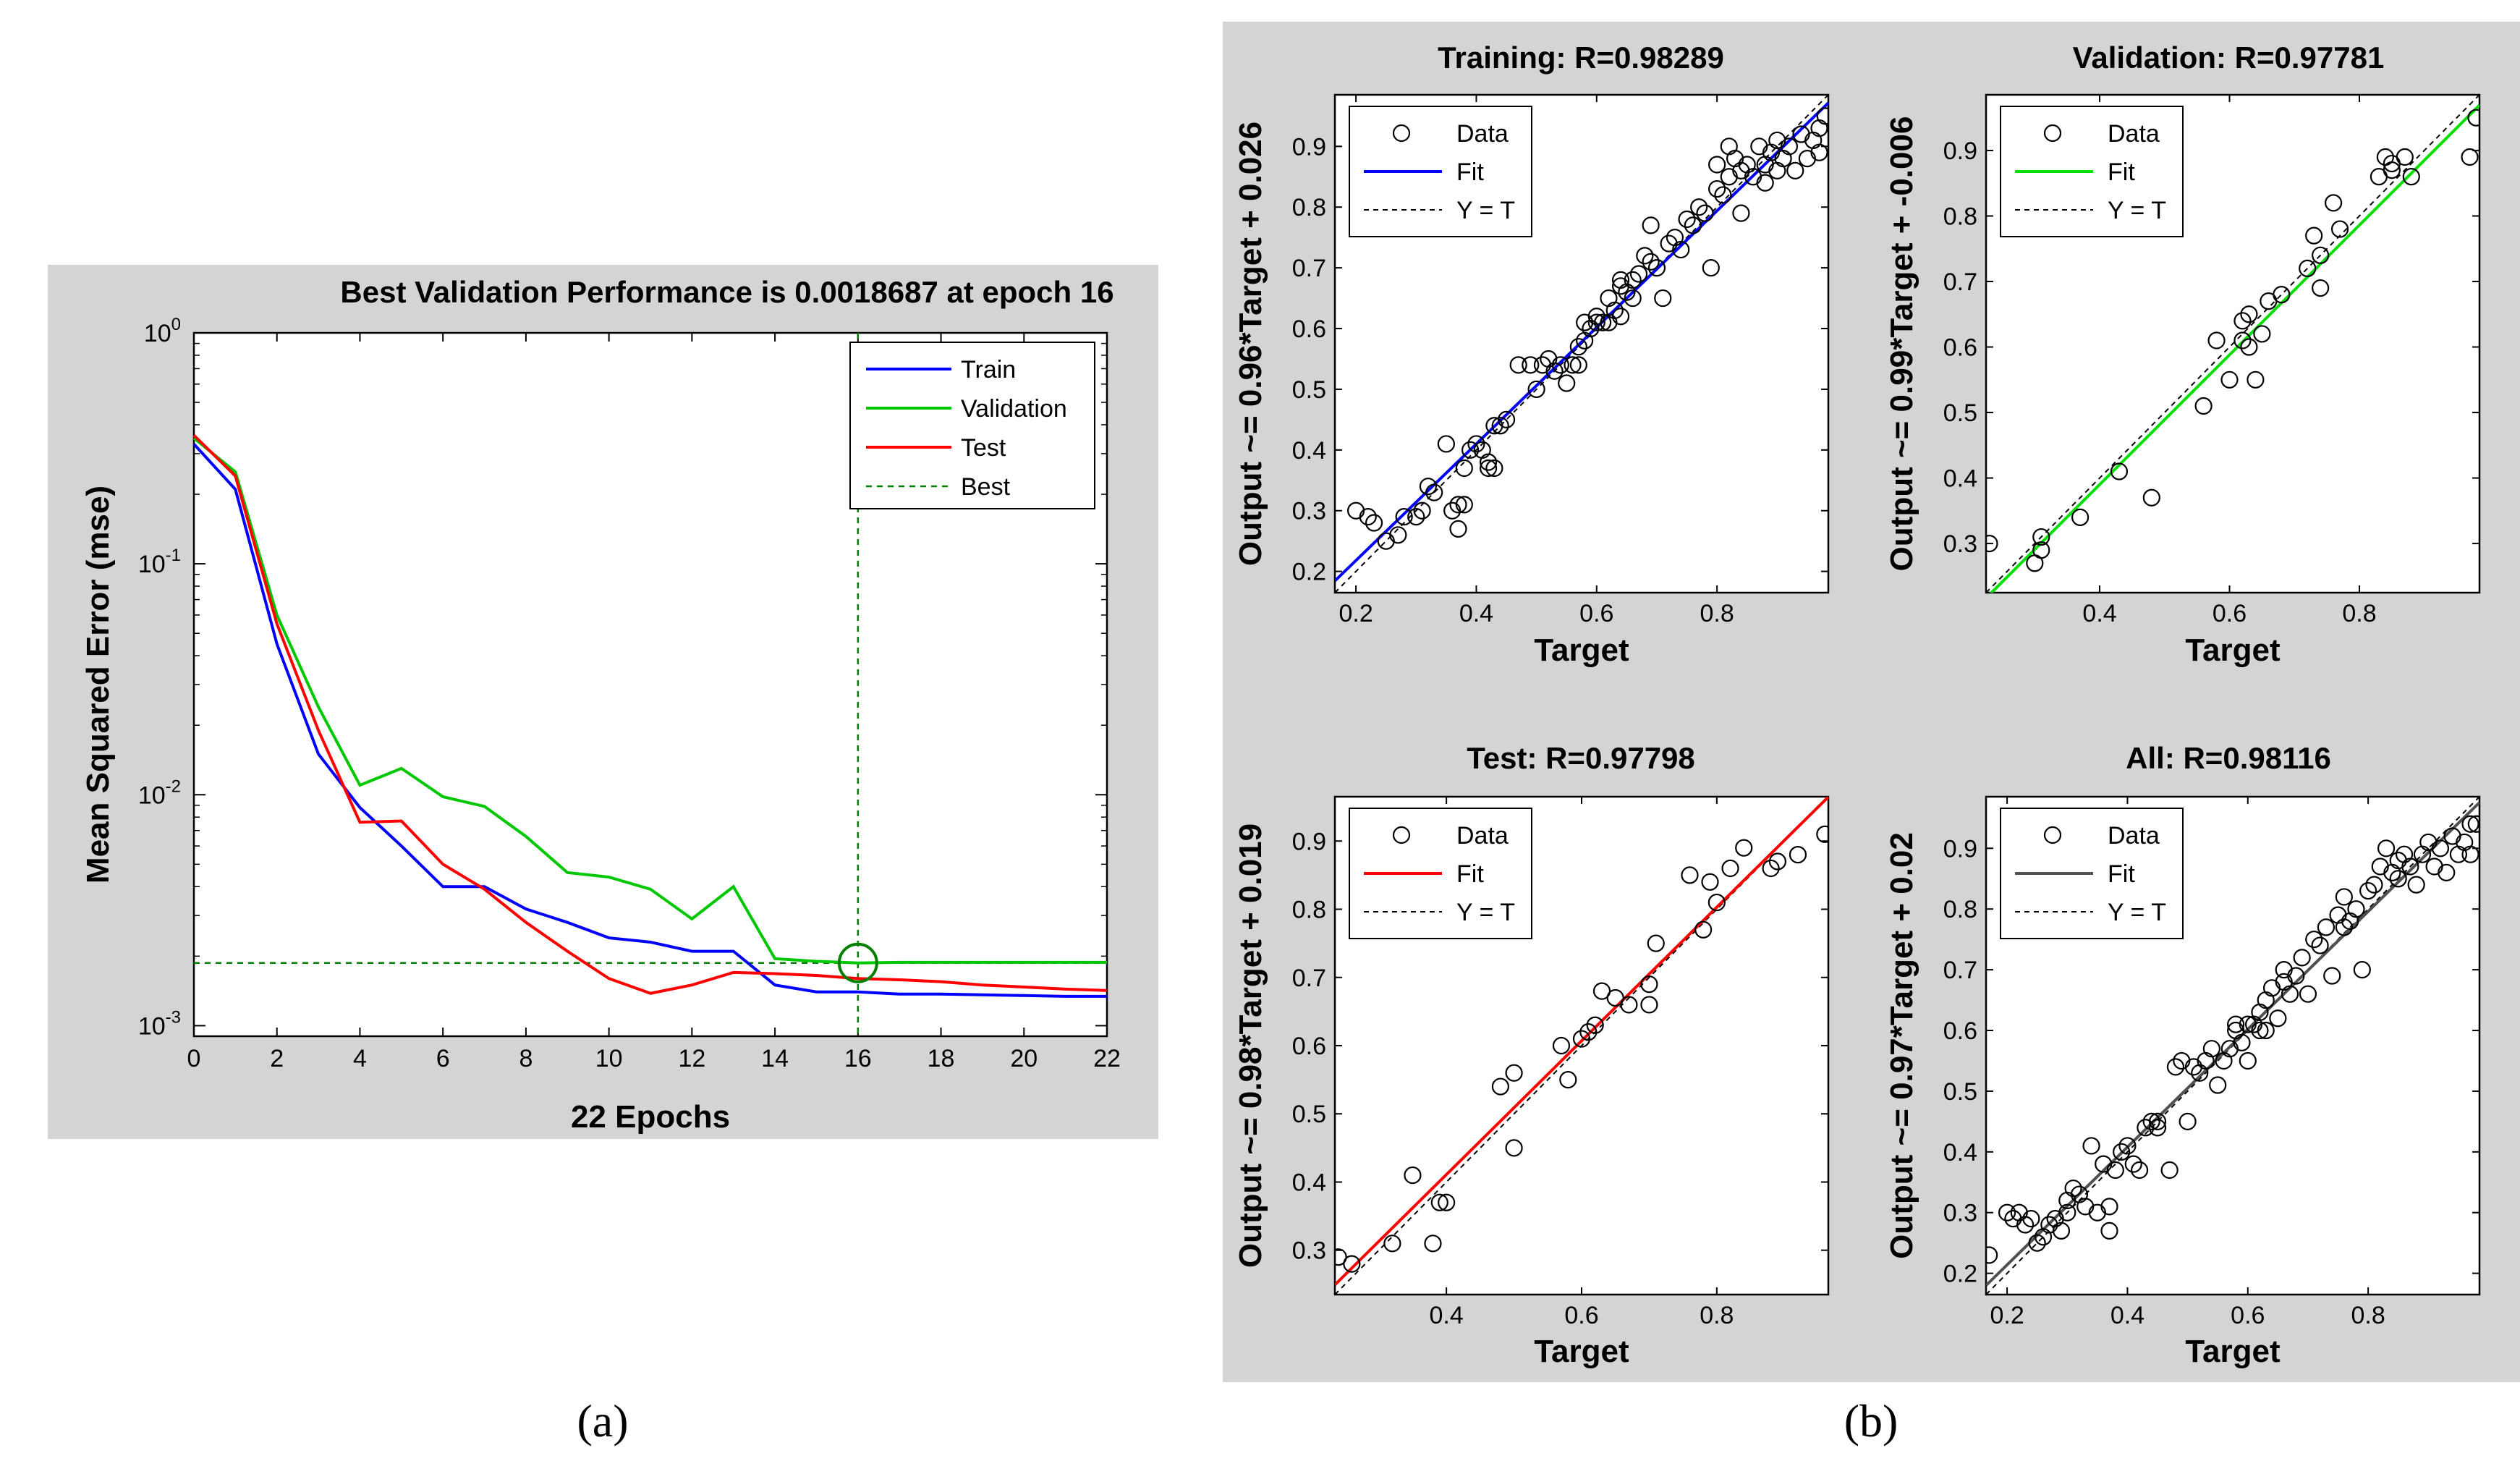  I want to click on y-tick-label: 0.2, so click(1309, 572).